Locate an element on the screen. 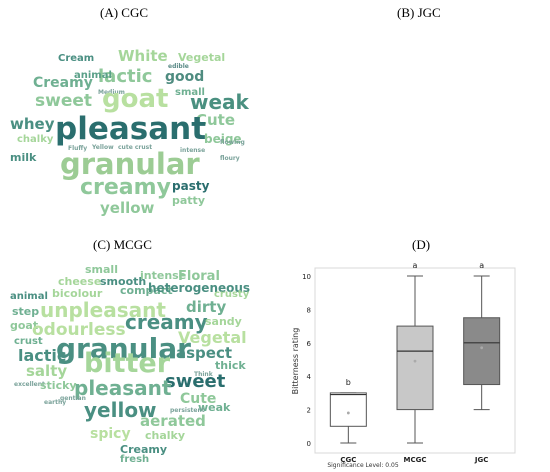 The image size is (550, 472). cloud-c-word: lactic is located at coordinates (42, 355).